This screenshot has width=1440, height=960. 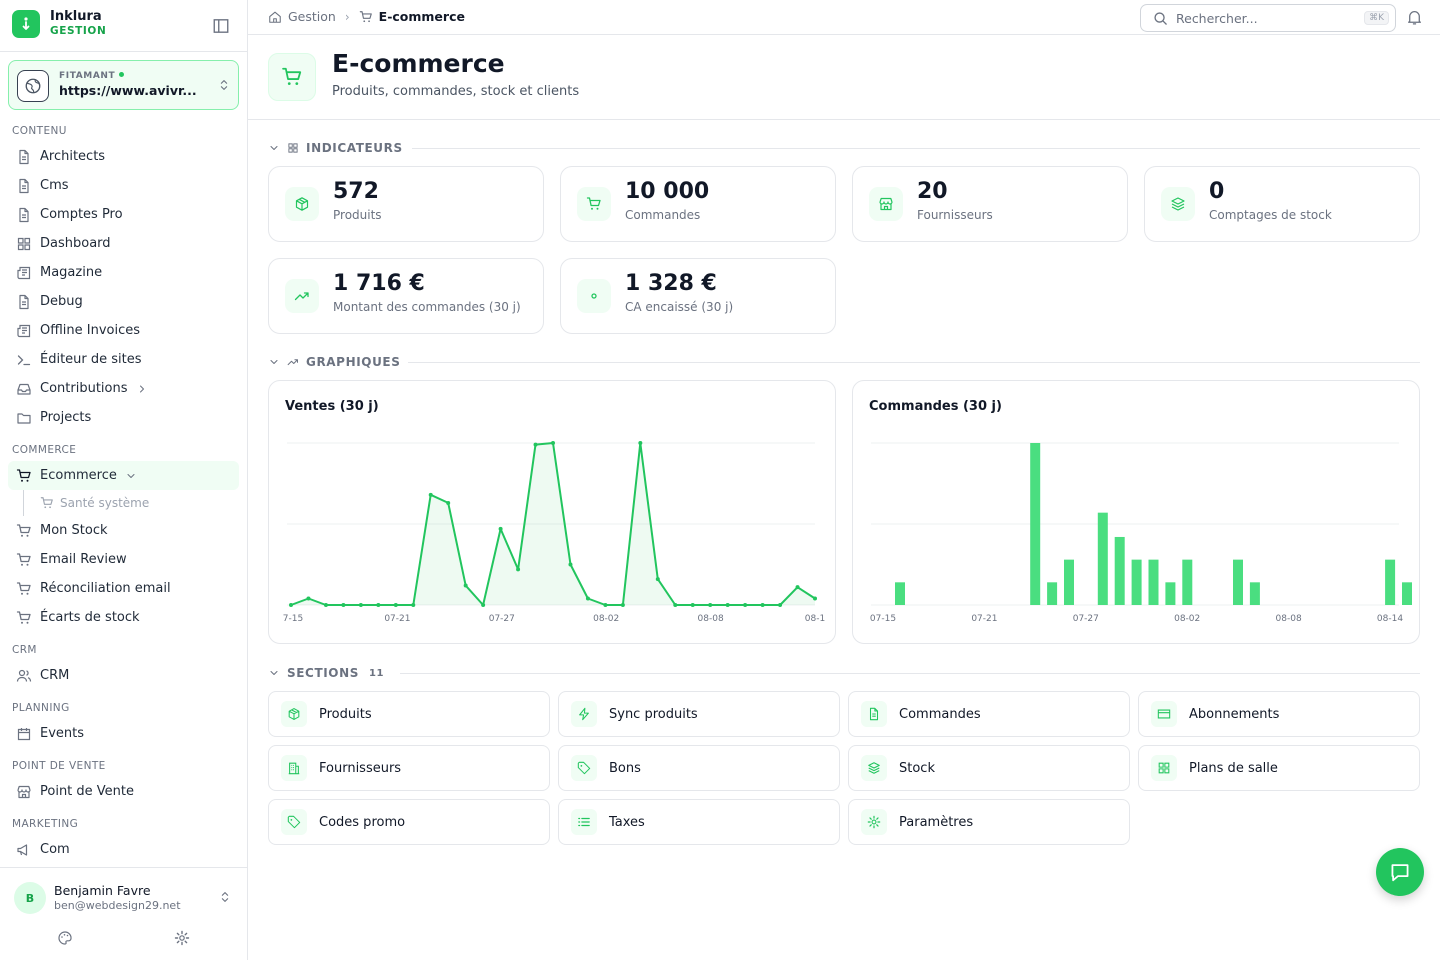 What do you see at coordinates (1141, 533) in the screenshot?
I see `orders-bar-chart: 07-15 07-21 07-27 08-02 08-08 08-14` at bounding box center [1141, 533].